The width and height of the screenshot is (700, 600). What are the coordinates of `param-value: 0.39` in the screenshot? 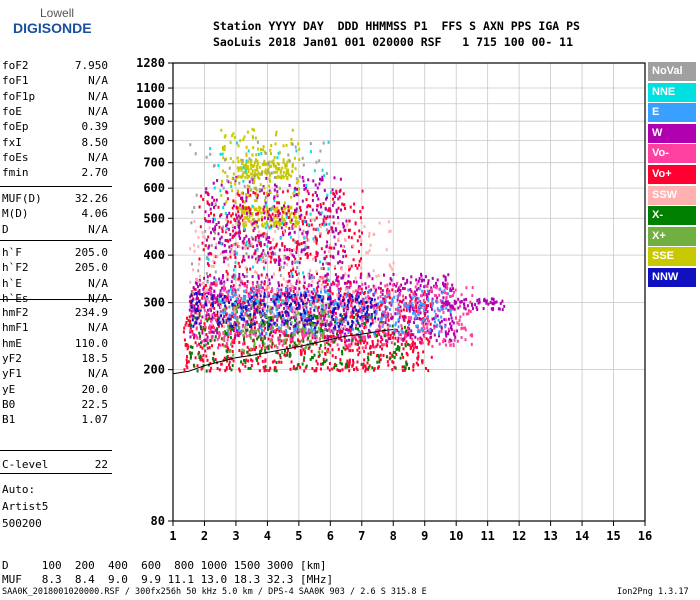 It's located at (95, 127).